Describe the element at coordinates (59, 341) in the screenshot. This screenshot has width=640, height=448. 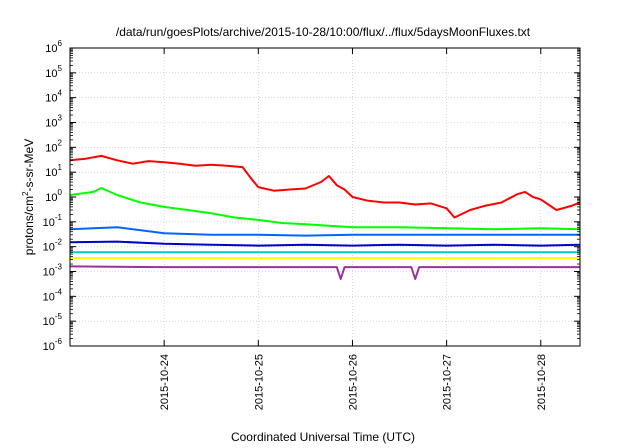
I see `y-tick-exponent: -6` at that location.